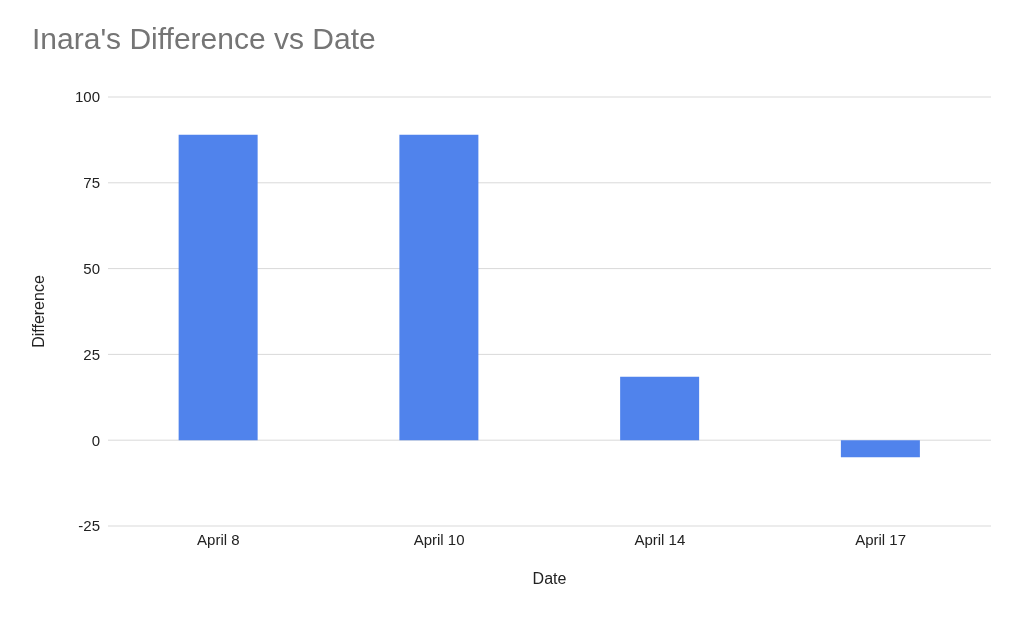 The height and width of the screenshot is (634, 1024). What do you see at coordinates (91, 354) in the screenshot?
I see `y-tick-label: 25` at bounding box center [91, 354].